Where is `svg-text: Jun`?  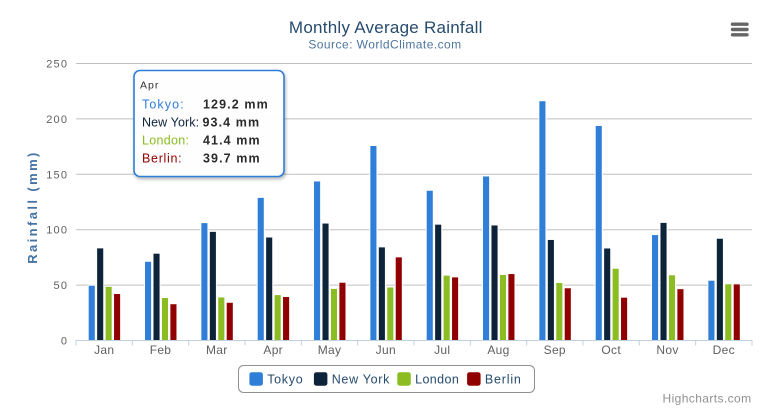 svg-text: Jun is located at coordinates (386, 350).